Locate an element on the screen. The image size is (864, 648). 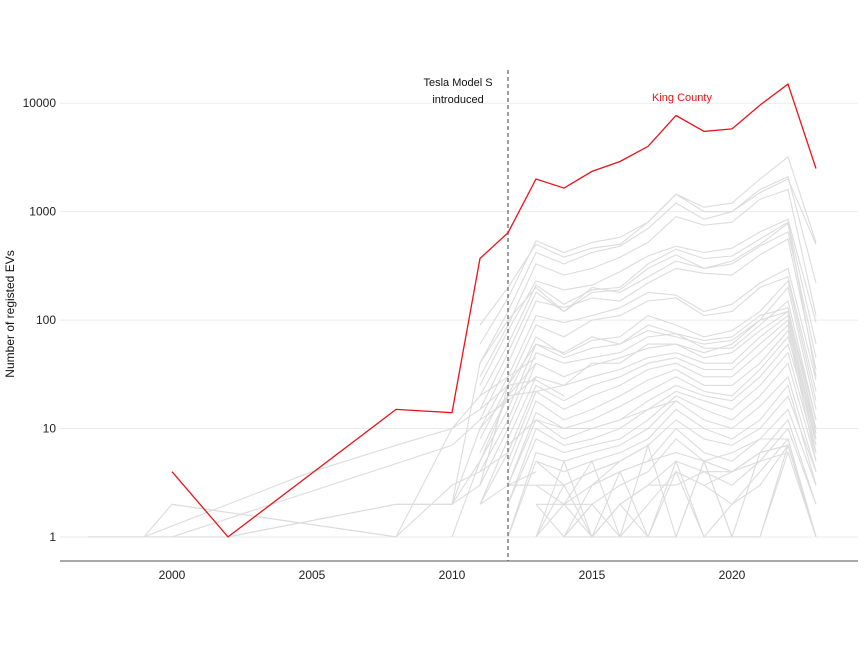
y-tick-label: 1000 is located at coordinates (42, 212).